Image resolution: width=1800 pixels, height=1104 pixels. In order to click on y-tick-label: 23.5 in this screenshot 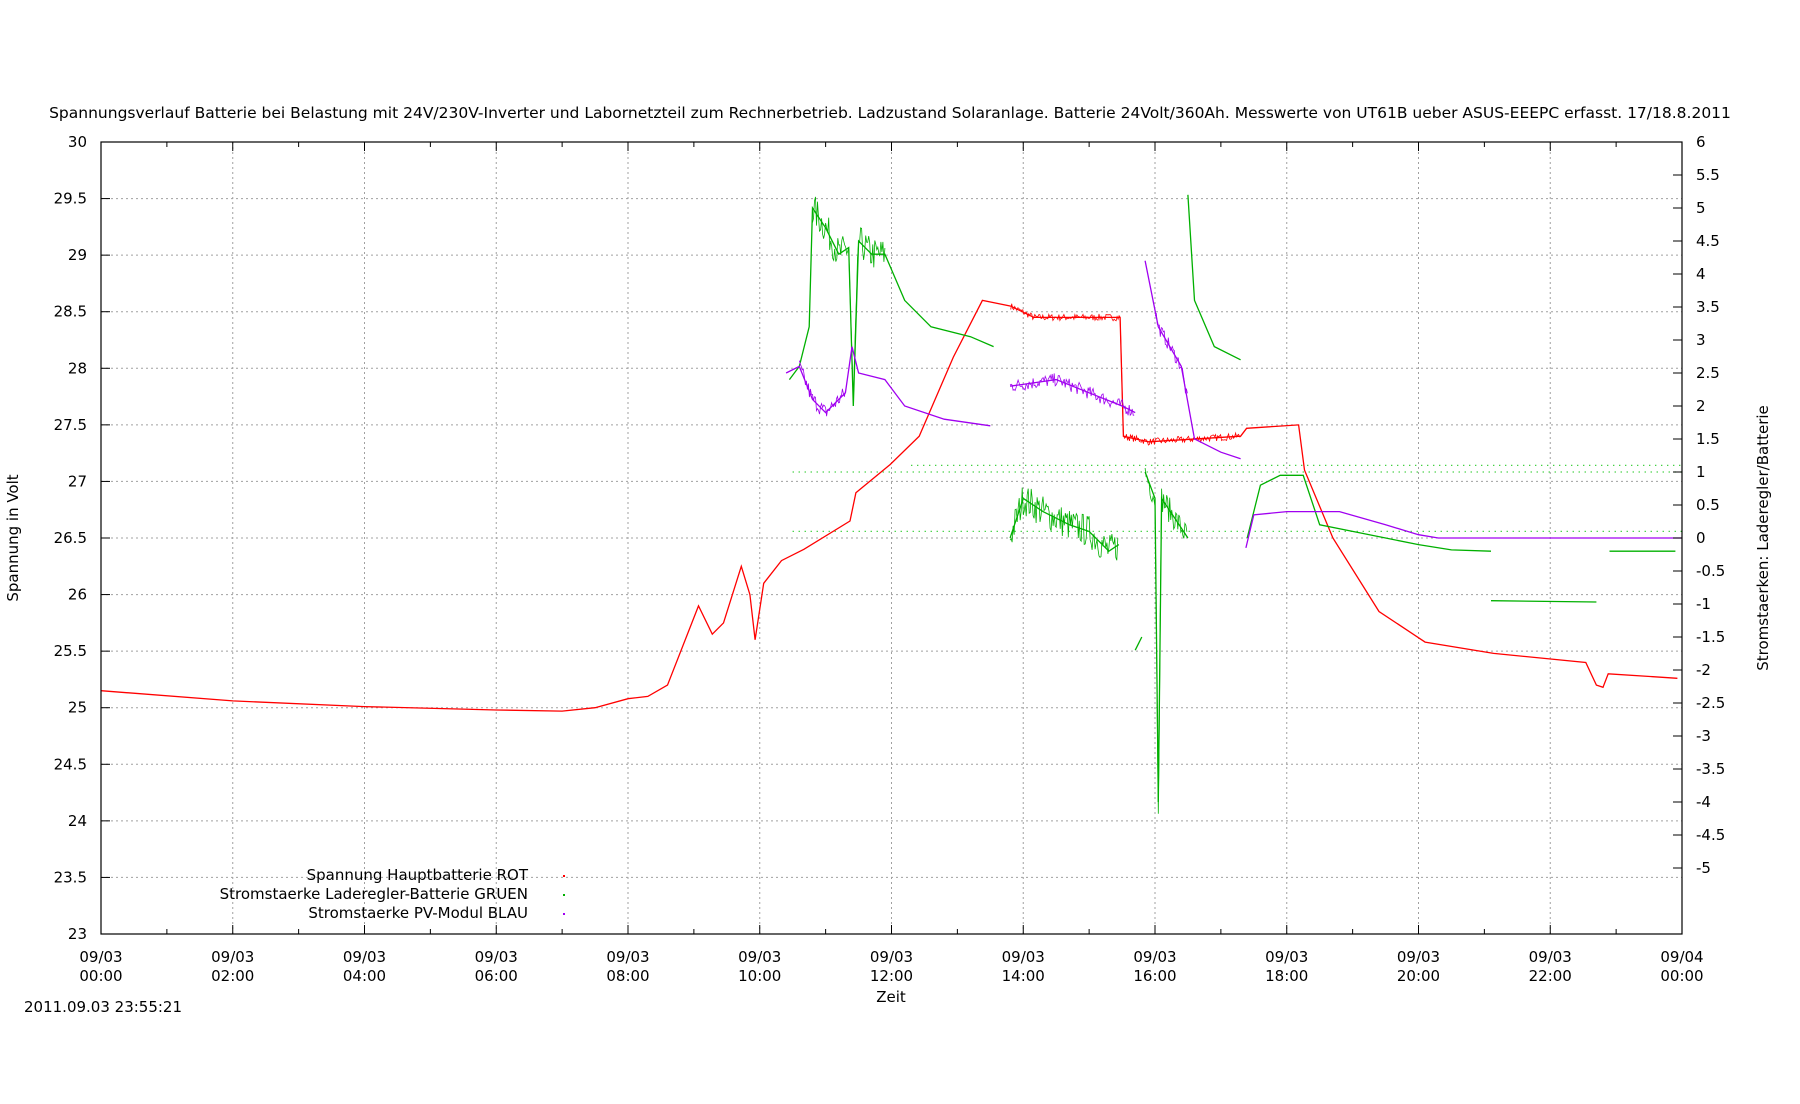, I will do `click(70, 877)`.